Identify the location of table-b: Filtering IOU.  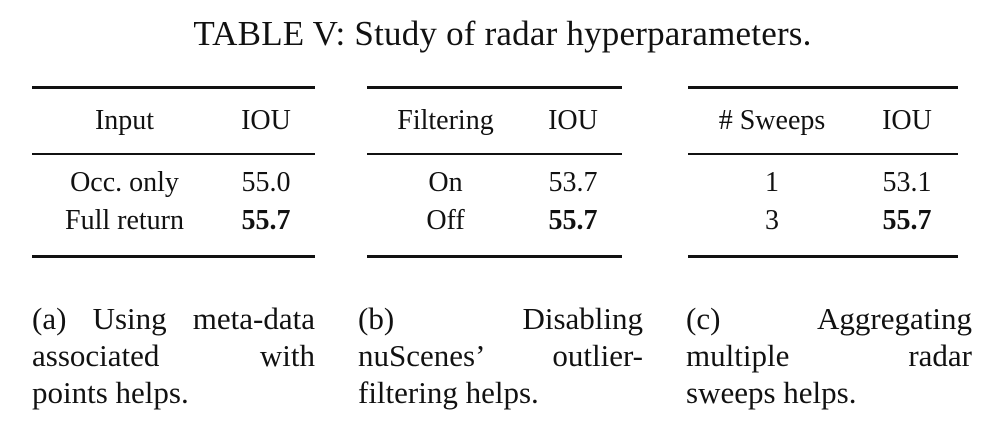
(494, 121).